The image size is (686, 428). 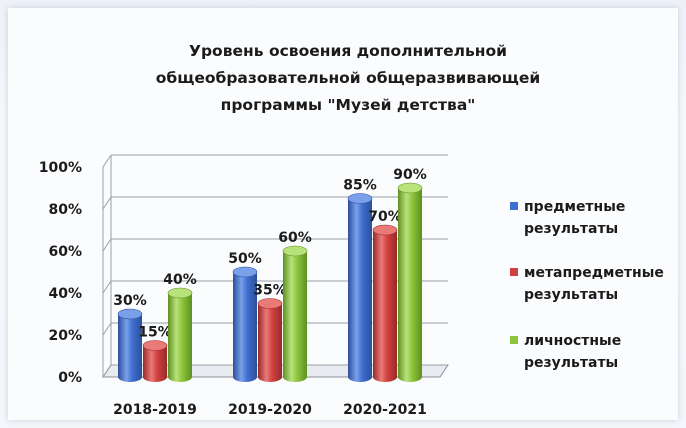 I want to click on data-label-2019-2020-series-3: 60%, so click(x=295, y=238).